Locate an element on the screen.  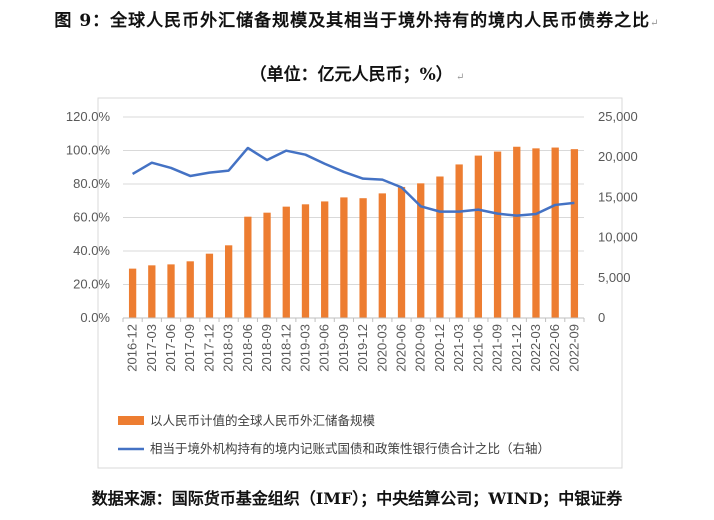
right-axis-tick-label: 25,000 is located at coordinates (618, 116).